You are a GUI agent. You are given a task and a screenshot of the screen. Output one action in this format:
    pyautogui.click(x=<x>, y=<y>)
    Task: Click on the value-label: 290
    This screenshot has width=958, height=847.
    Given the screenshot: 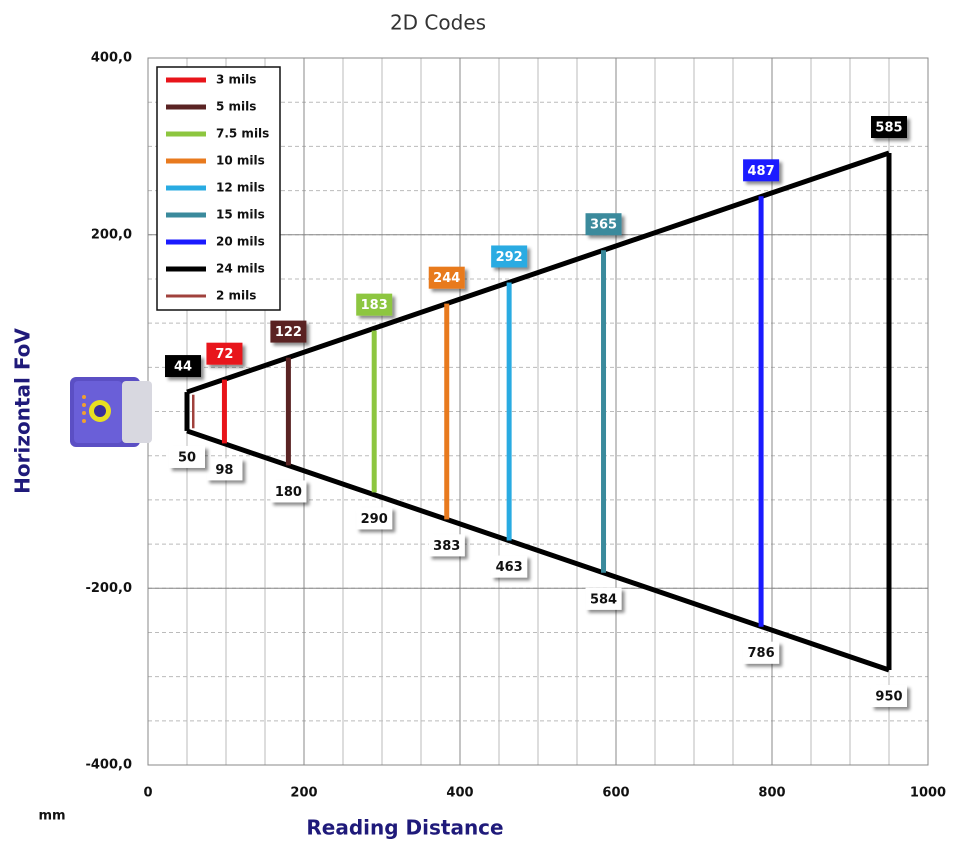 What is the action you would take?
    pyautogui.click(x=374, y=518)
    